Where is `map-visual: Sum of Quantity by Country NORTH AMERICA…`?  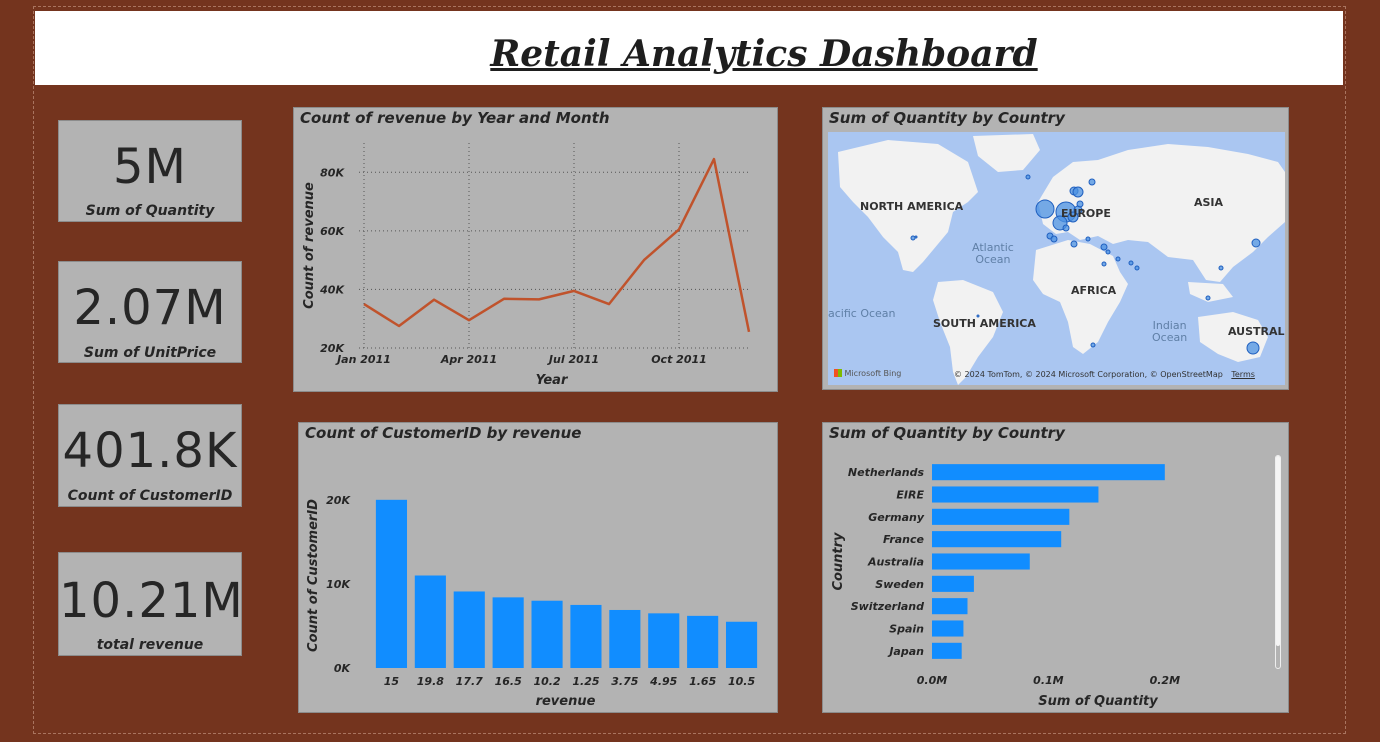
map-visual: Sum of Quantity by Country NORTH AMERICA… is located at coordinates (1055, 248).